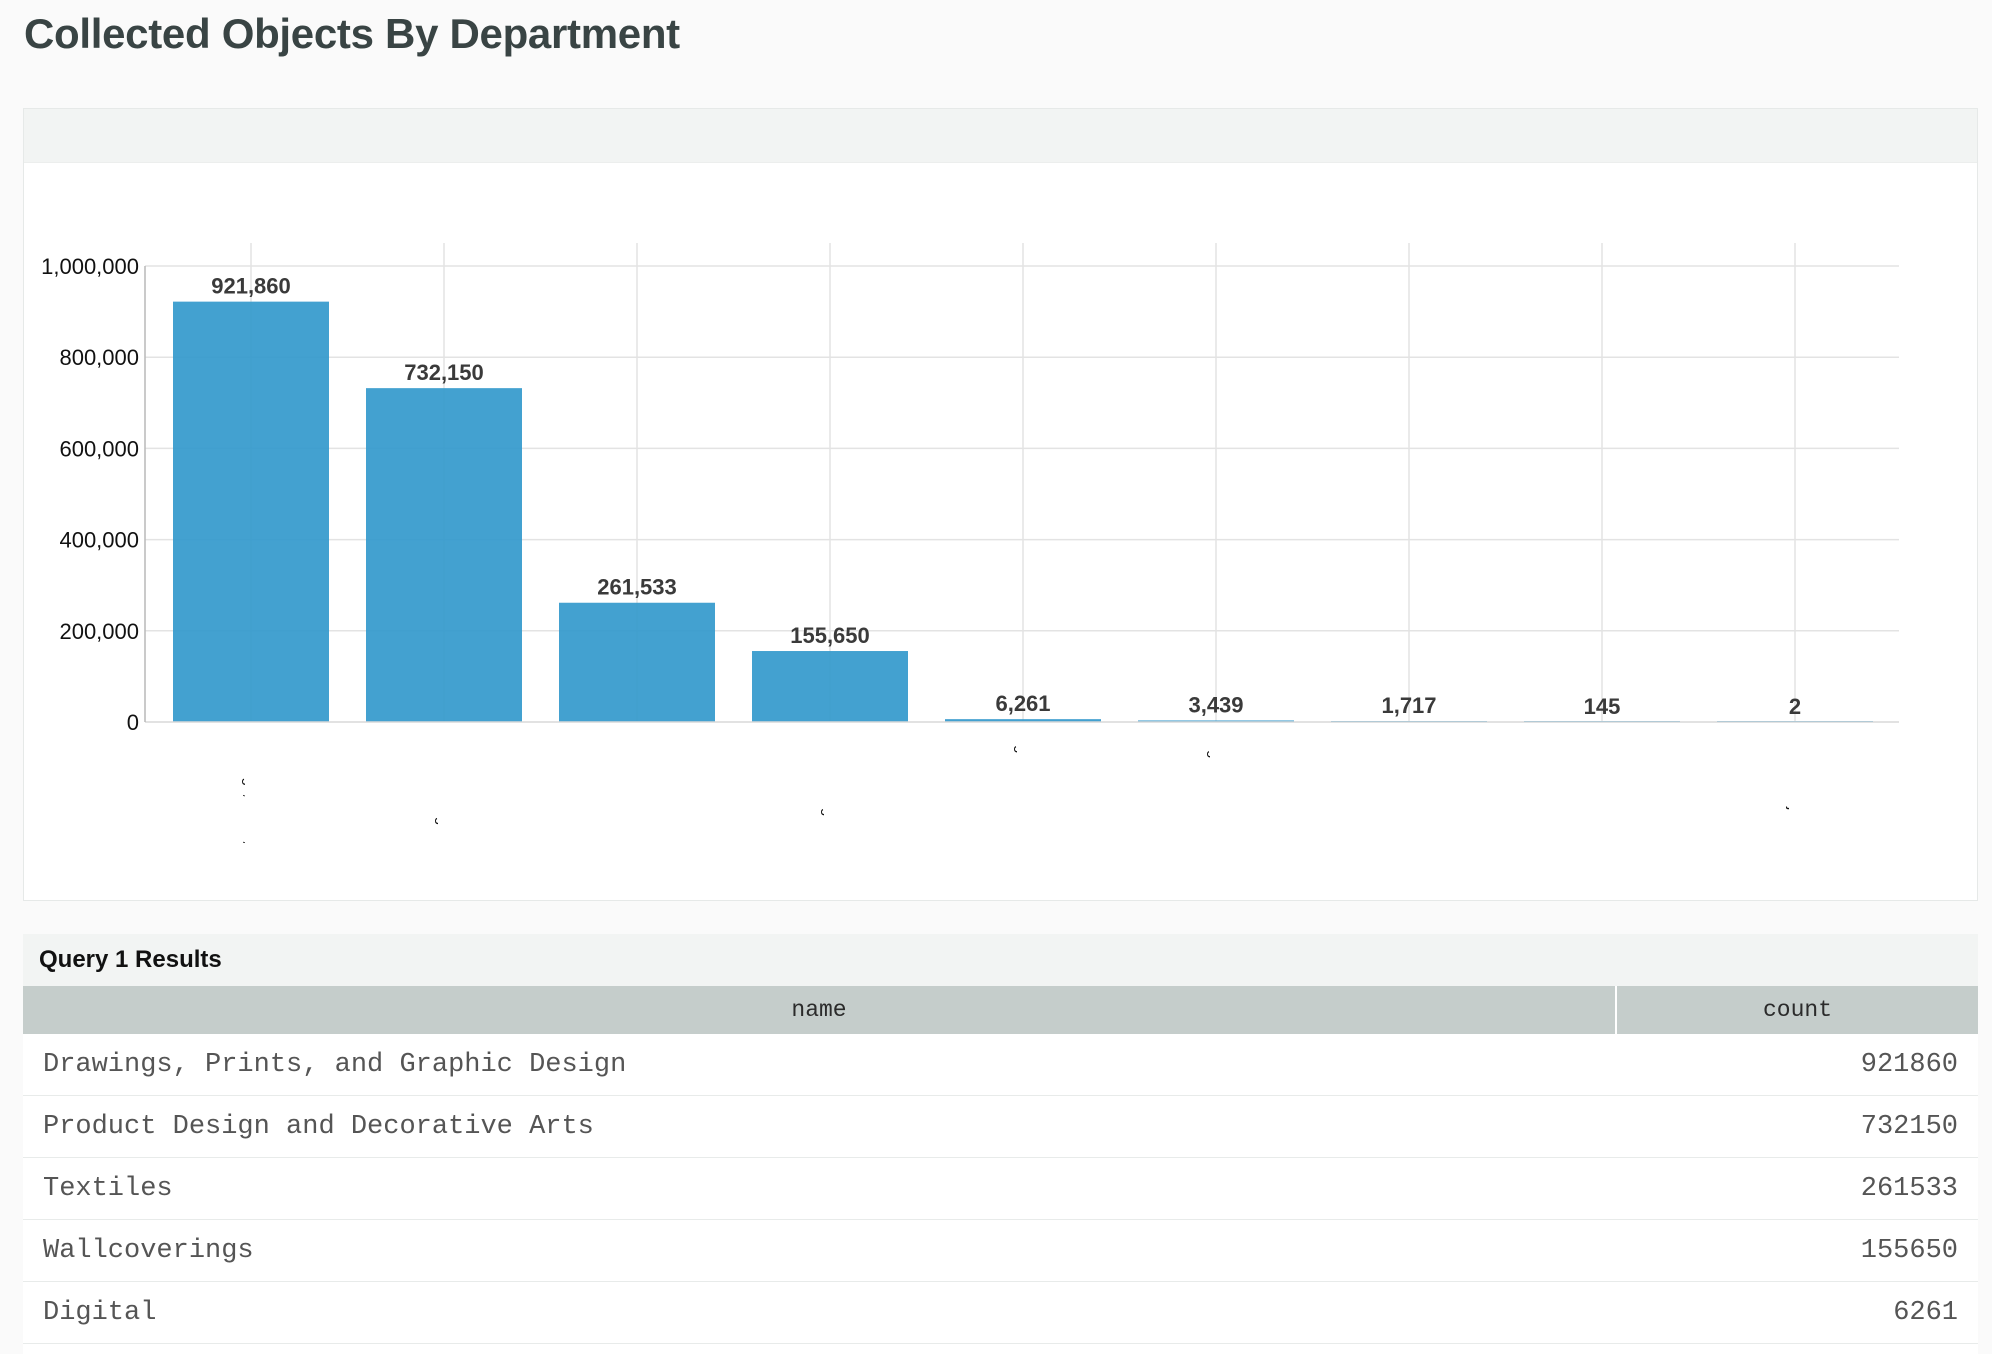 The image size is (1992, 1354). I want to click on data-label: 6,261, so click(1022, 703).